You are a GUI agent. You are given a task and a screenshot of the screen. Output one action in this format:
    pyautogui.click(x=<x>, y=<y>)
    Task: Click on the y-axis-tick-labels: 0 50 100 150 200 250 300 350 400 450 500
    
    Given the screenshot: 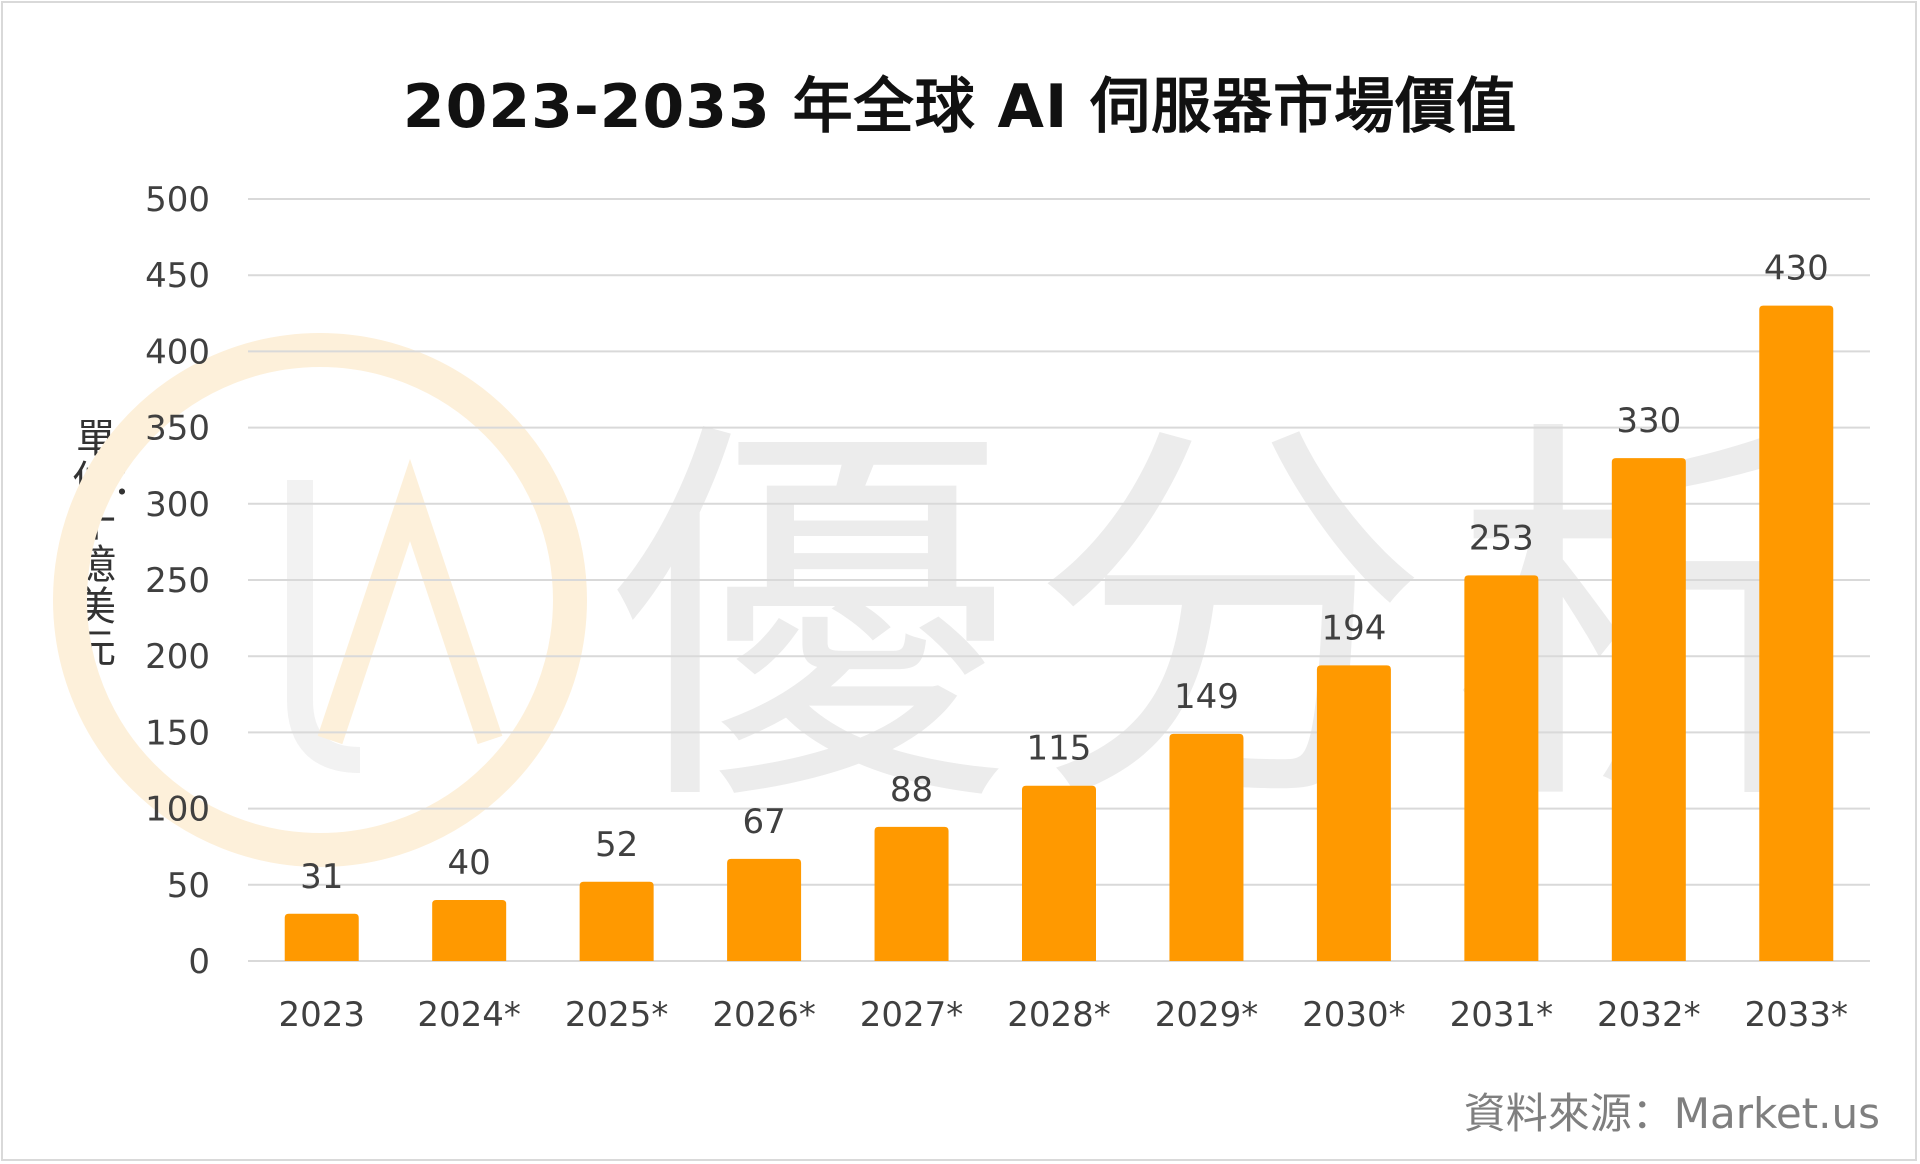 What is the action you would take?
    pyautogui.click(x=177, y=581)
    